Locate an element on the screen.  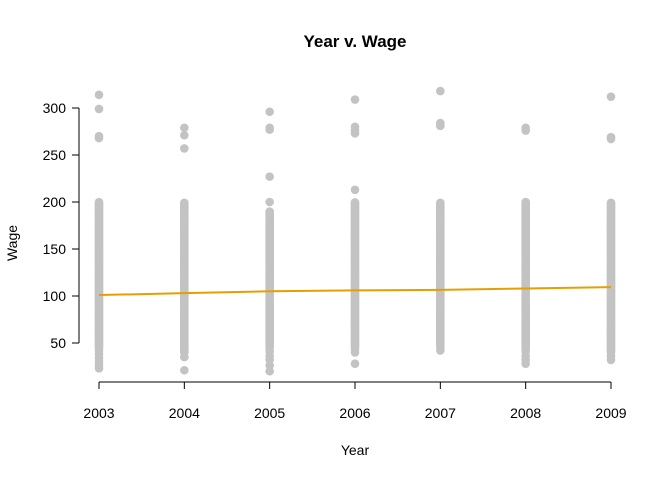
trend-line is located at coordinates (355, 291).